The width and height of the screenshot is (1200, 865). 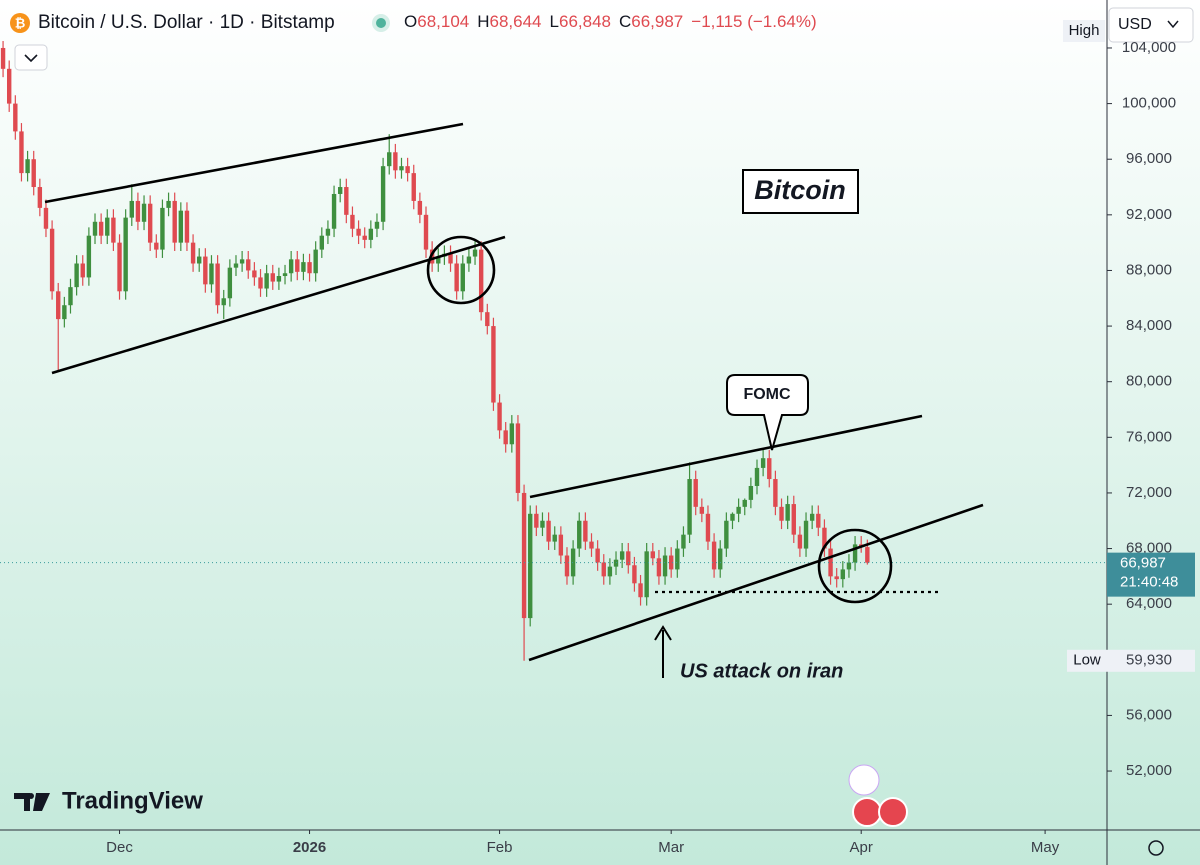 What do you see at coordinates (761, 671) in the screenshot?
I see `event-text: US attack on iran` at bounding box center [761, 671].